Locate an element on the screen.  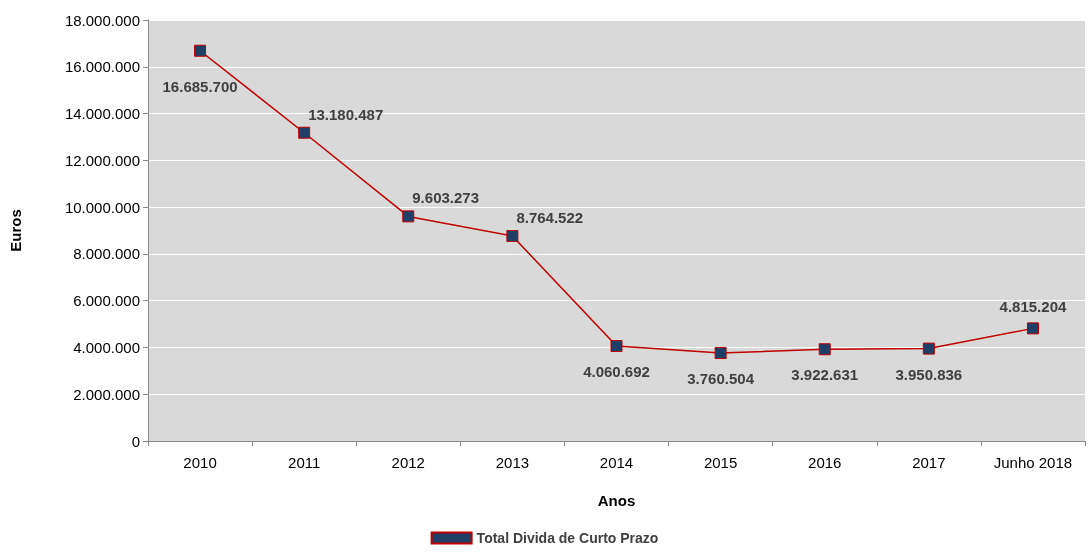
y-tick-label: 12.000.000 is located at coordinates (102, 160).